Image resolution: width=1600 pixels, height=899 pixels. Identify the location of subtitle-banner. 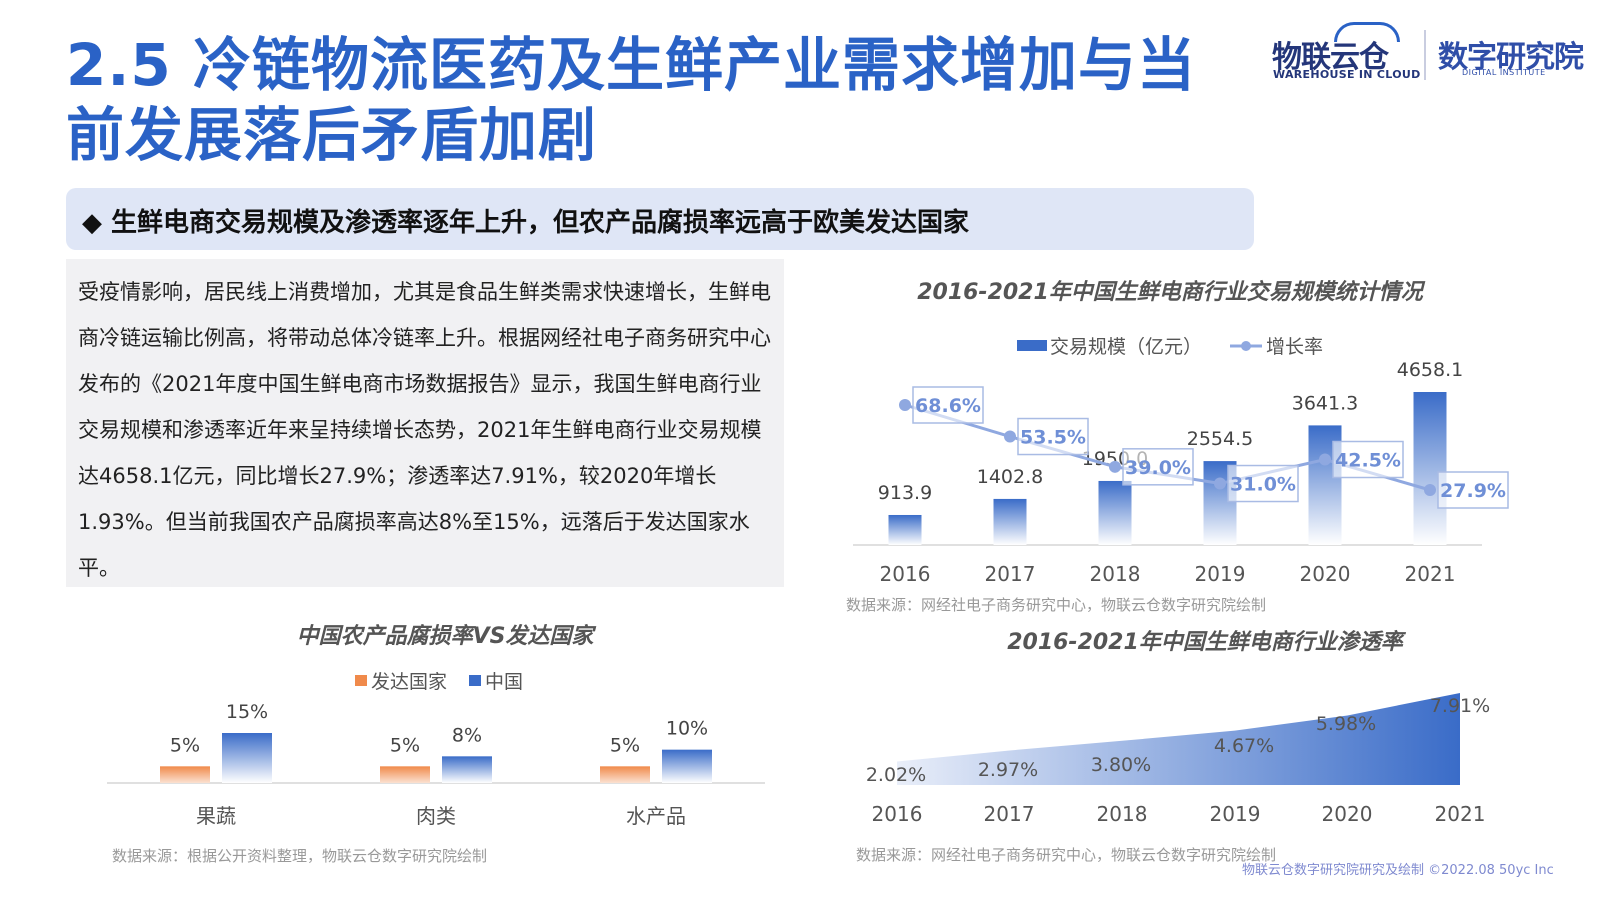
(660, 219).